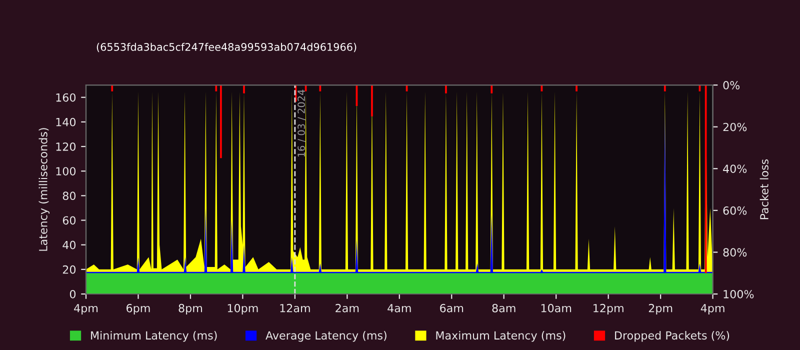 This screenshot has width=800, height=350. What do you see at coordinates (452, 308) in the screenshot?
I see `x-tick-label: 6am` at bounding box center [452, 308].